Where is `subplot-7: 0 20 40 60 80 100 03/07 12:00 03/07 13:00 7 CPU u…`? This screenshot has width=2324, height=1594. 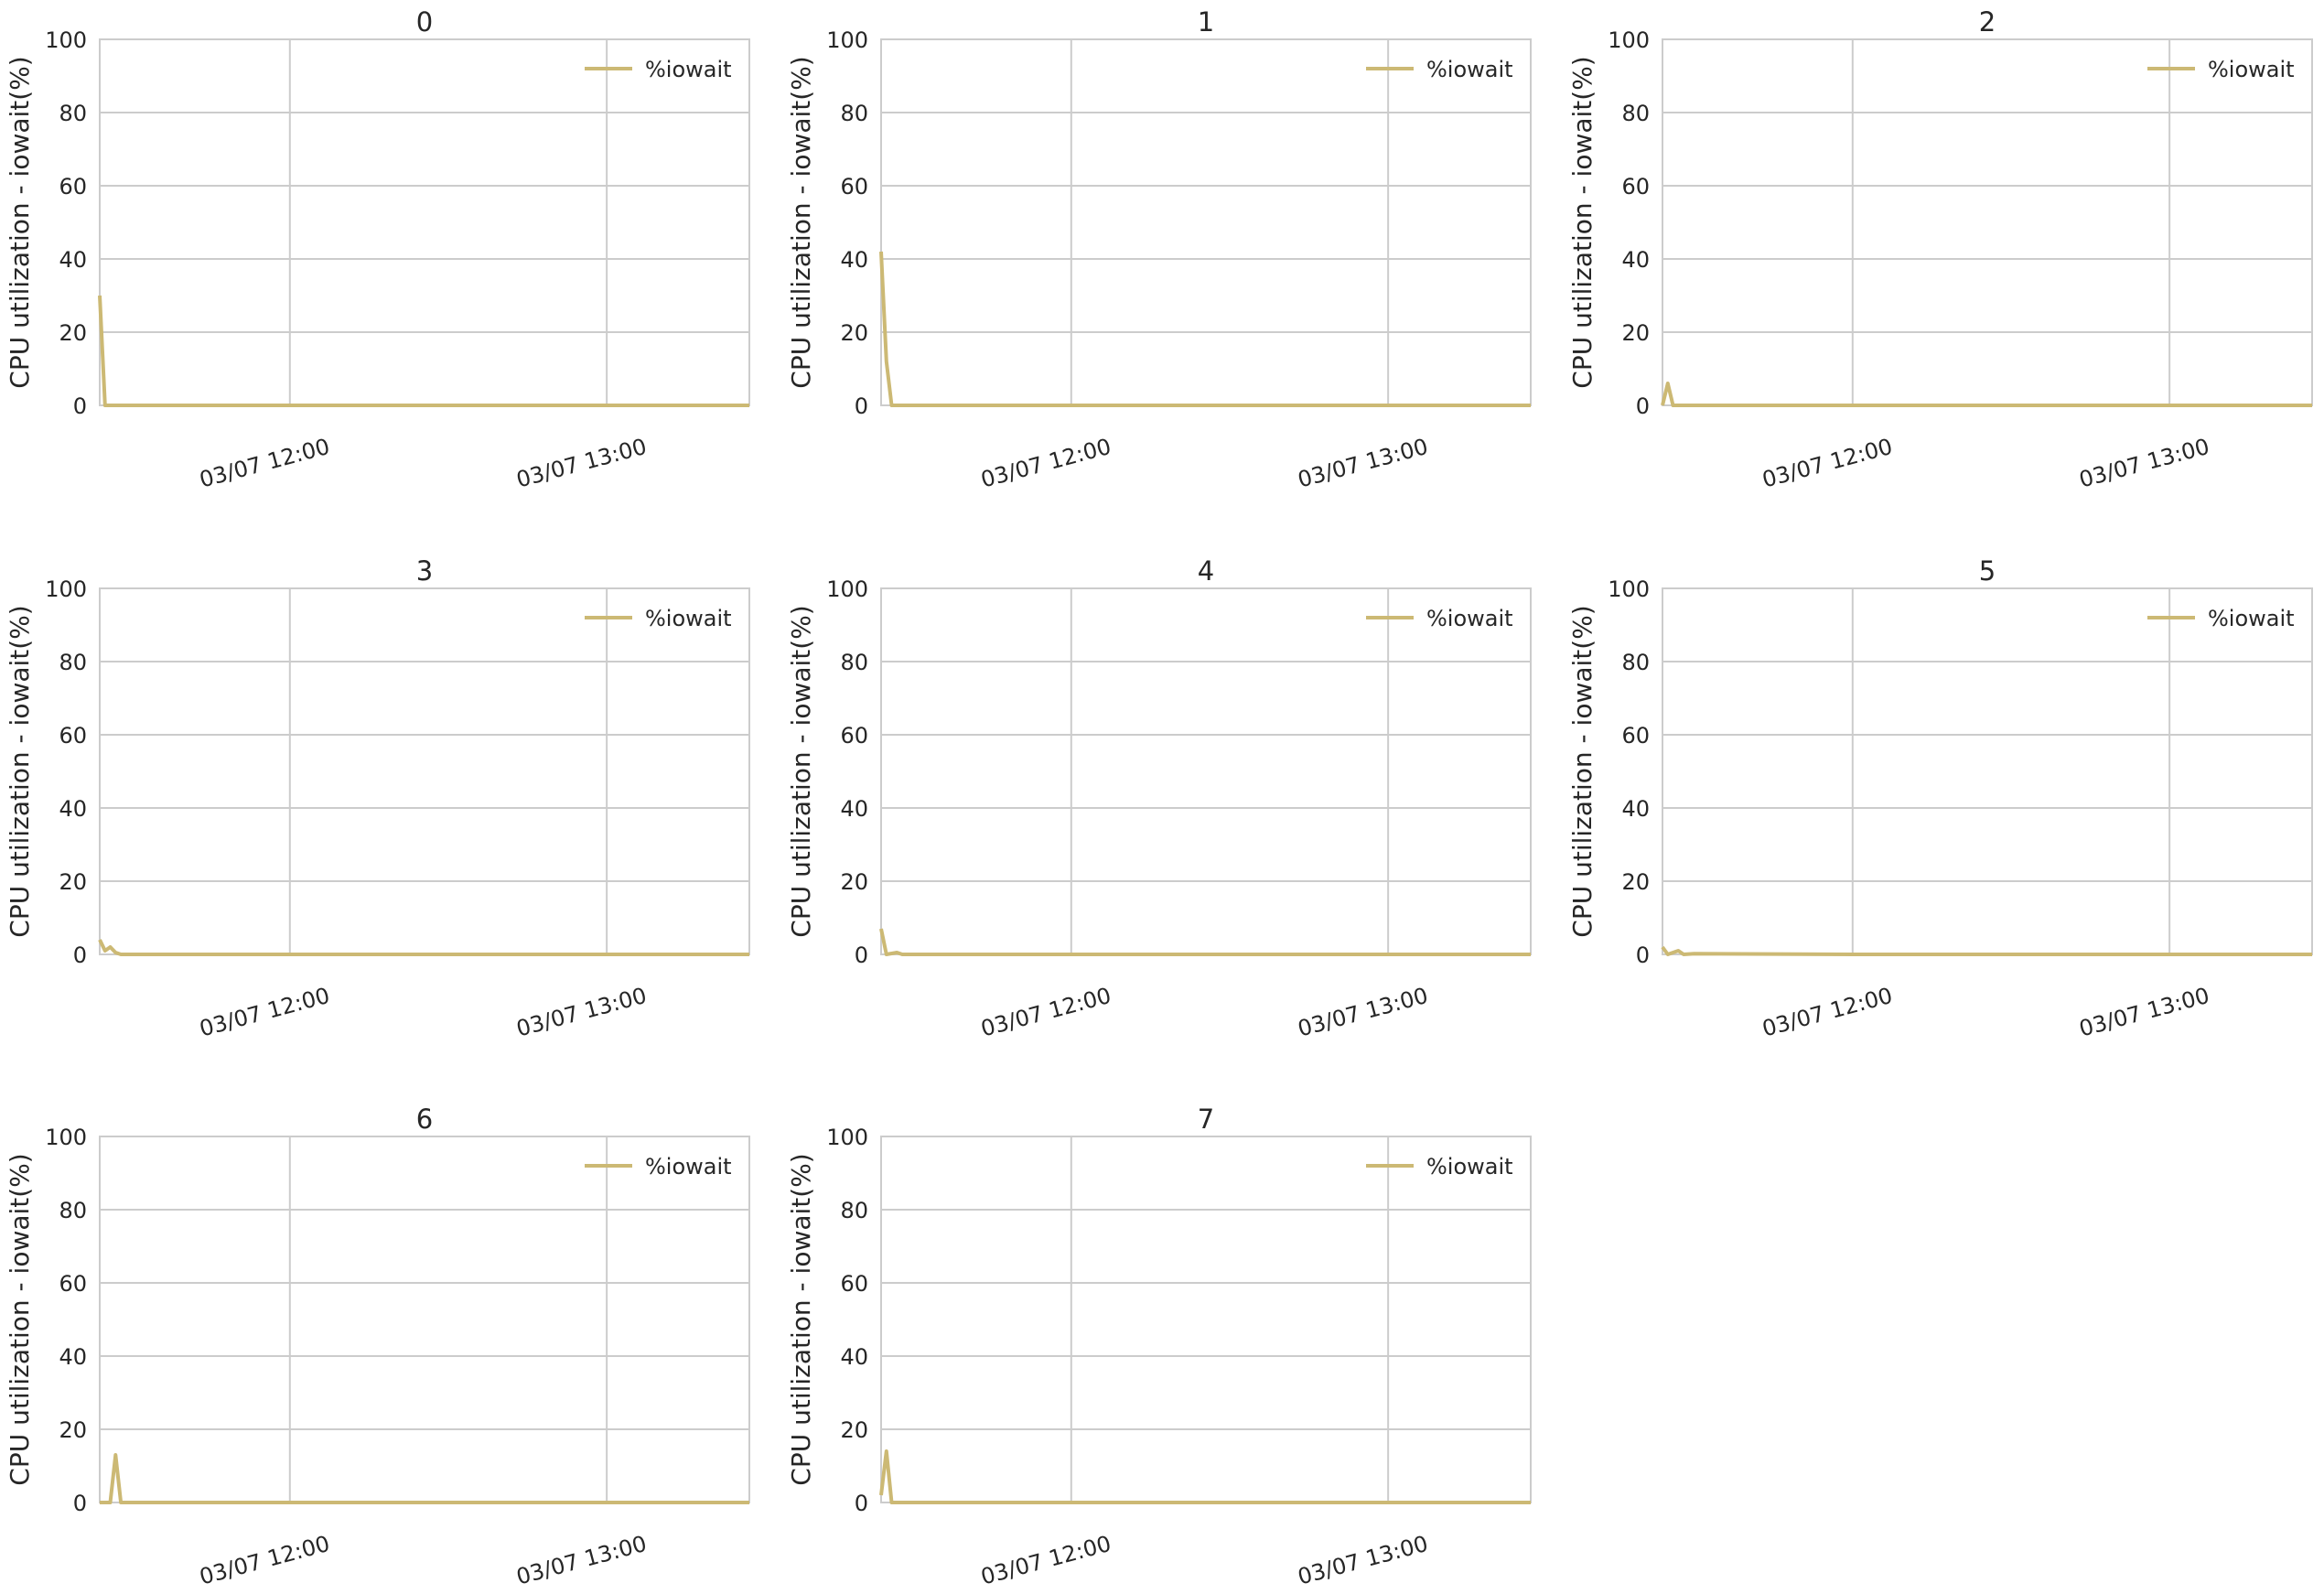
subplot-7: 0 20 40 60 80 100 03/07 12:00 03/07 13:00 7 CPU u… is located at coordinates (1159, 1347).